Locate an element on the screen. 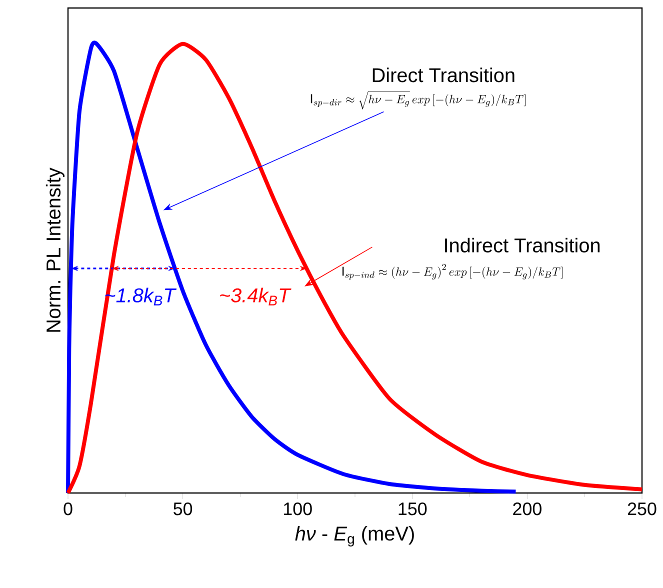 The width and height of the screenshot is (663, 588). annotation: ~3.4k$_{B}$T is located at coordinates (256, 297).